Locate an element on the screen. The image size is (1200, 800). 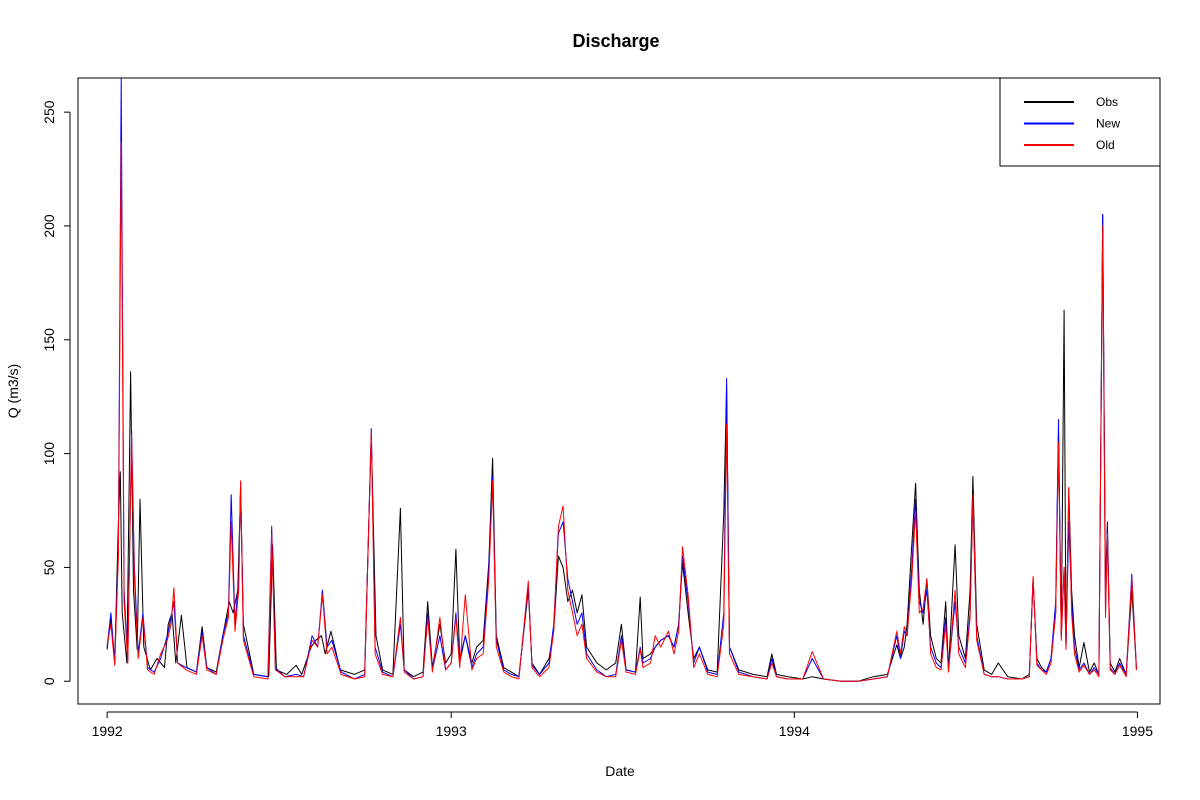
y-tick-label: 200 is located at coordinates (49, 226).